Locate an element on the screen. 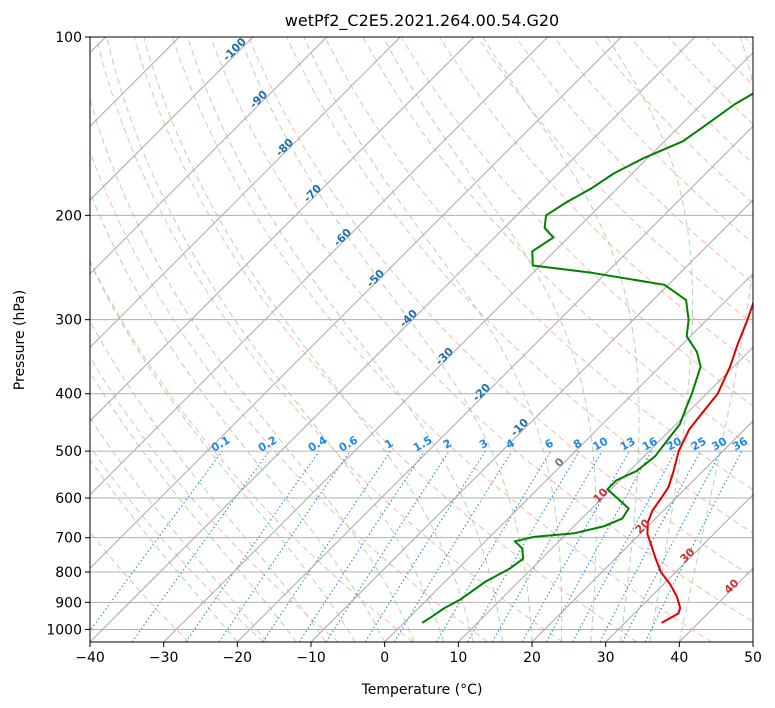  x-axis-label: Temperature (°C) is located at coordinates (422, 690).